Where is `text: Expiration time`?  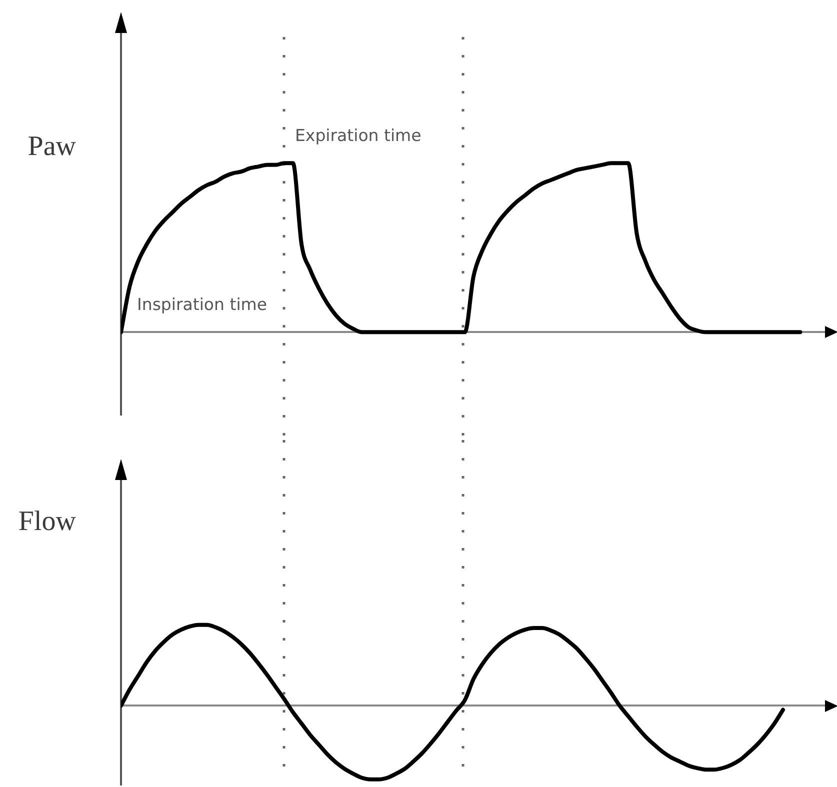
text: Expiration time is located at coordinates (358, 135).